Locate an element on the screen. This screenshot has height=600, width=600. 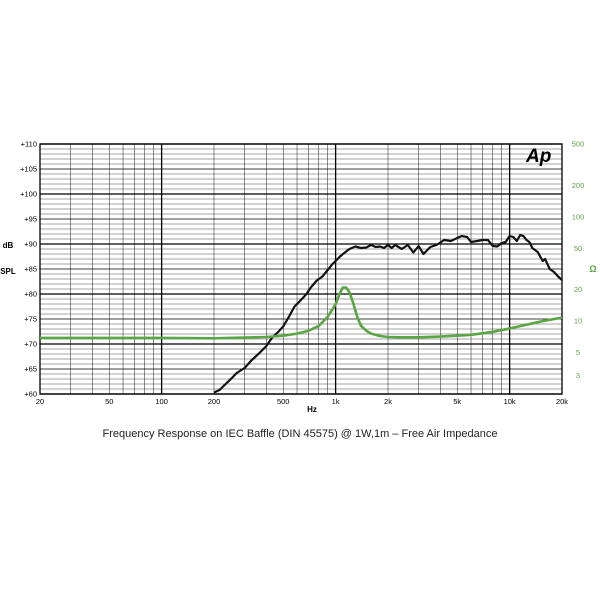
left-axis-ticks: +60 +65 +70 +75 +80 +85 +90 +95 +100 +105 +110 is located at coordinates (28, 269).